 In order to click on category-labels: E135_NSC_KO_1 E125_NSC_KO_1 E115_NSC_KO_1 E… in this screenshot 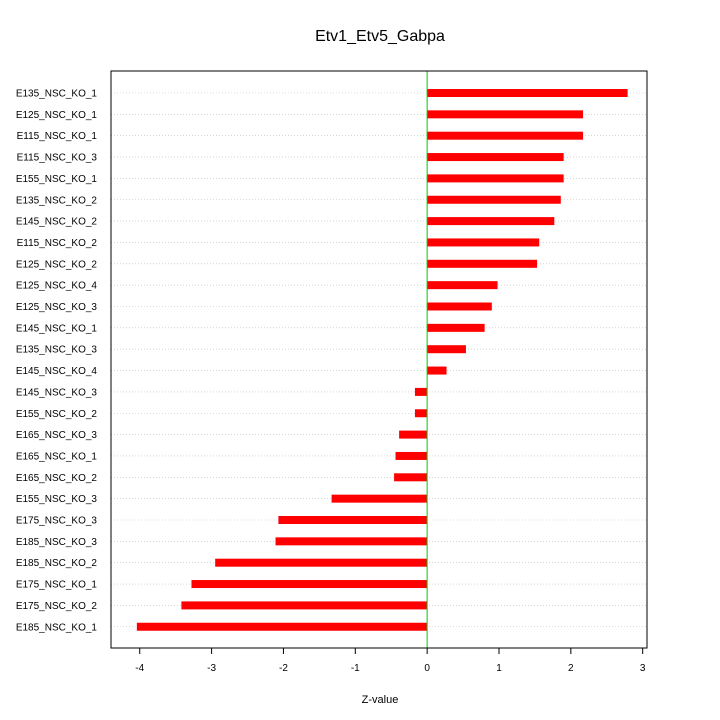, I will do `click(57, 361)`.